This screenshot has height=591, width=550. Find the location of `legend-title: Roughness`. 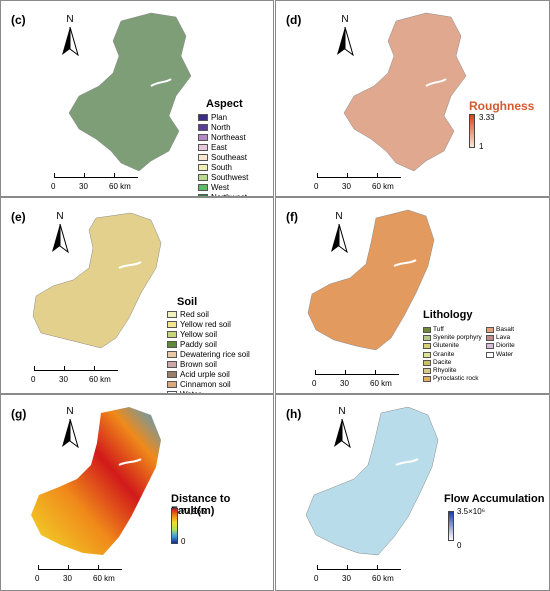

legend-title: Roughness is located at coordinates (502, 106).